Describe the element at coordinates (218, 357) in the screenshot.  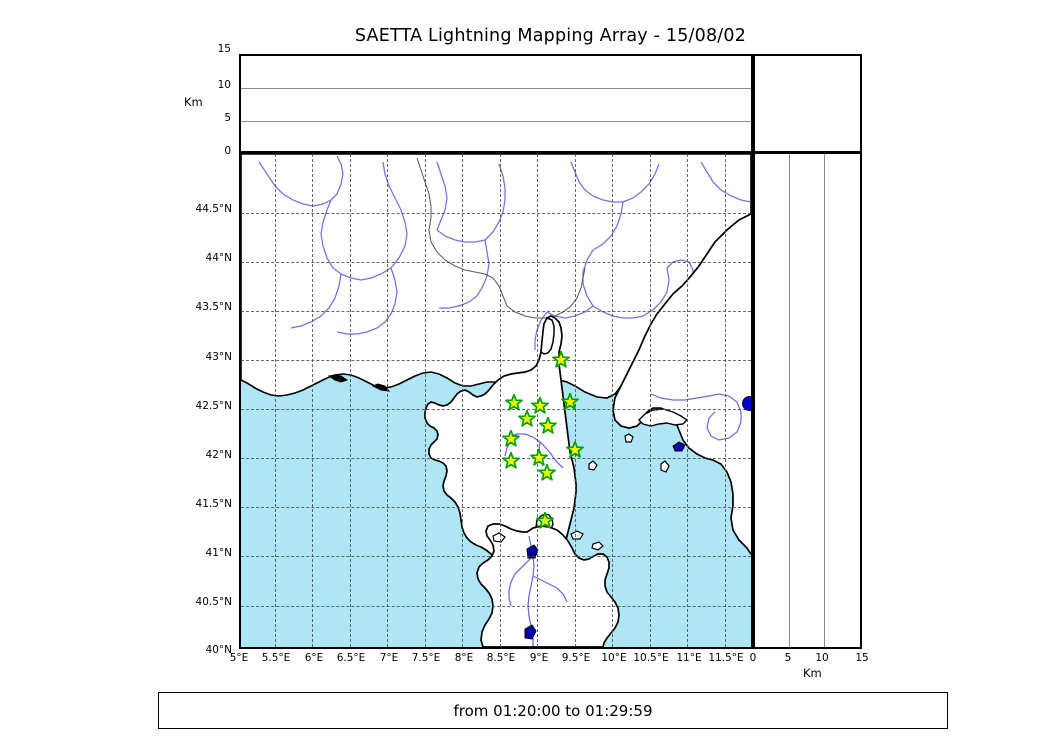
I see `tick-lat-43: 43°N` at that location.